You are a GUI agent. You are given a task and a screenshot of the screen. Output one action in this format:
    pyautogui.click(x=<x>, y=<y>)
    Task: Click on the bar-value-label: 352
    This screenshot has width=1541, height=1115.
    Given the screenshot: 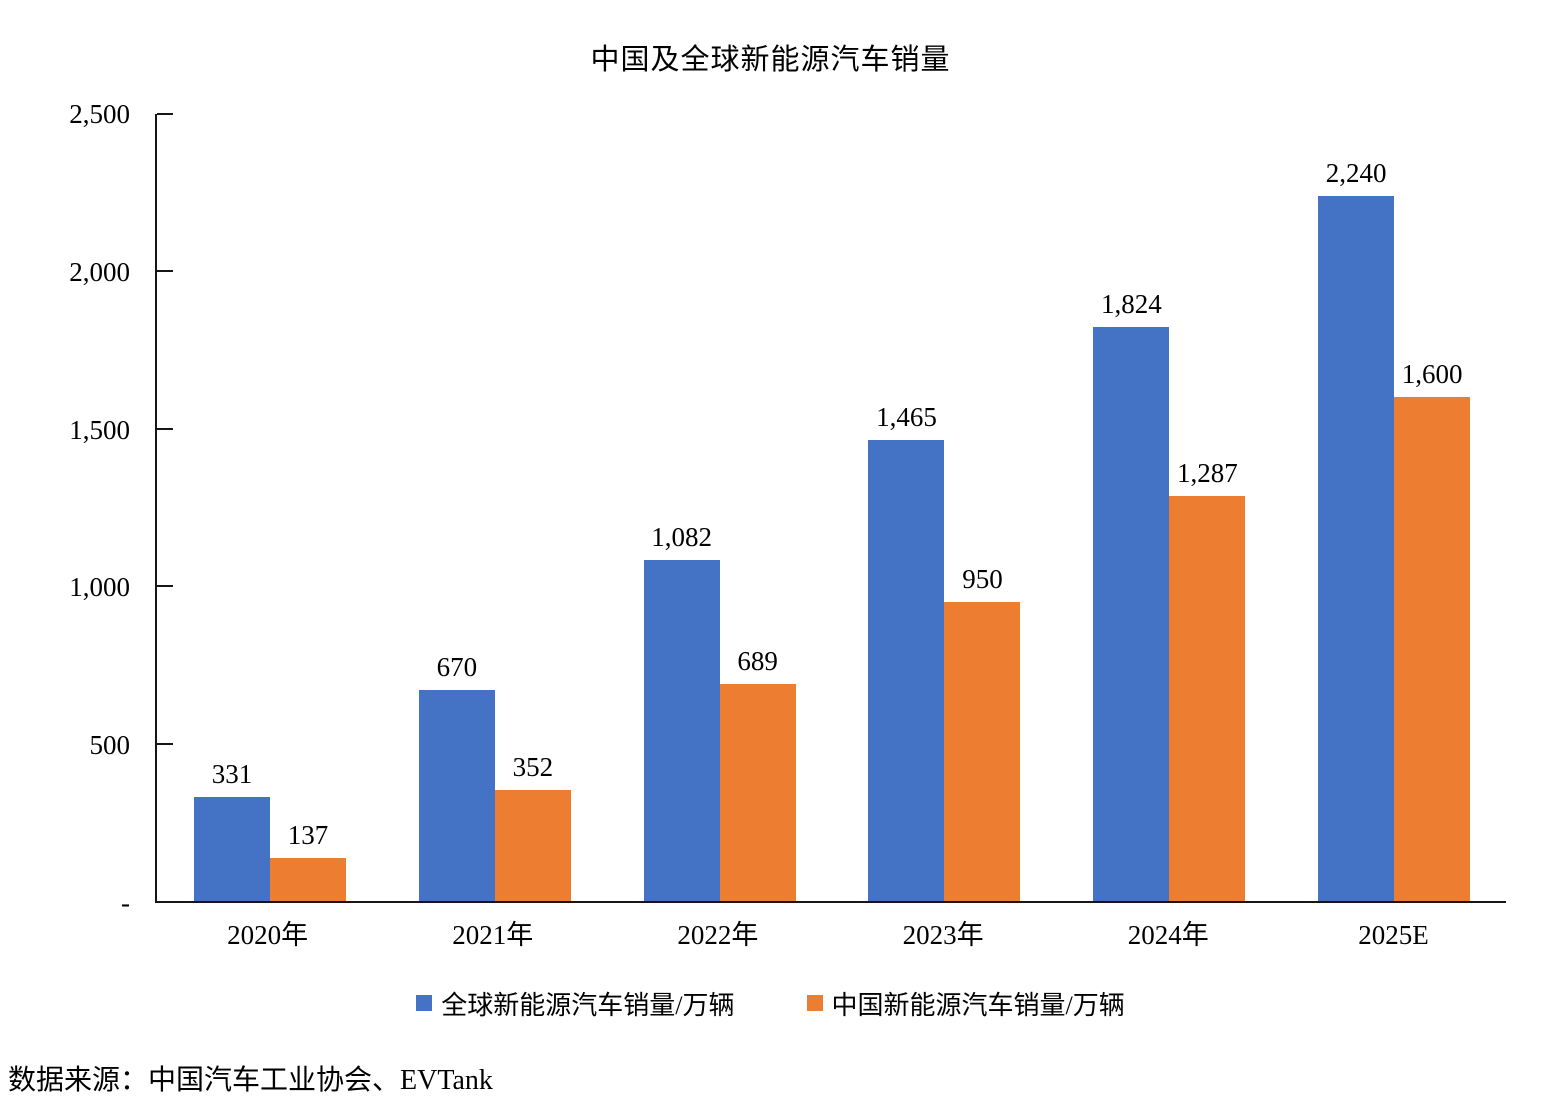 What is the action you would take?
    pyautogui.click(x=533, y=767)
    